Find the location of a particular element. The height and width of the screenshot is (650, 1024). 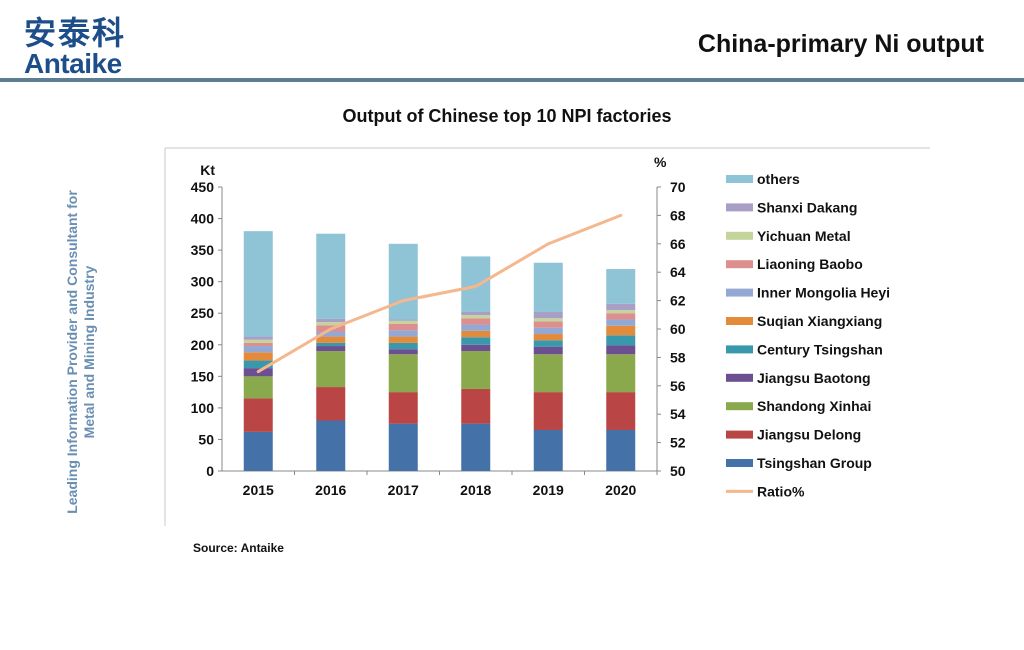

y2-tick-label: 58 is located at coordinates (678, 357).